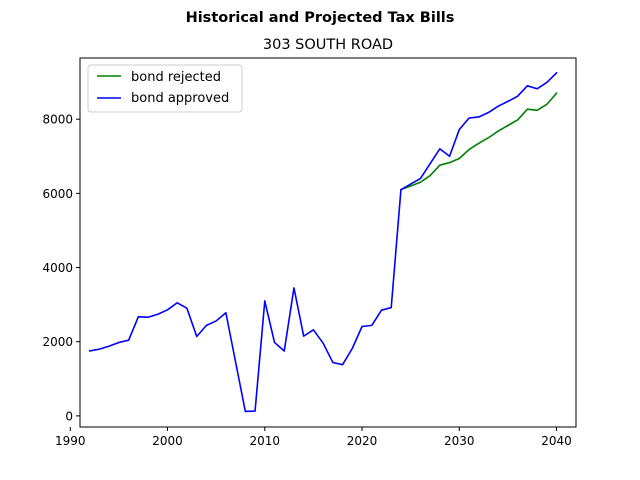 The width and height of the screenshot is (640, 480). Describe the element at coordinates (328, 45) in the screenshot. I see `chart-subtitle: 303 SOUTH ROAD` at that location.